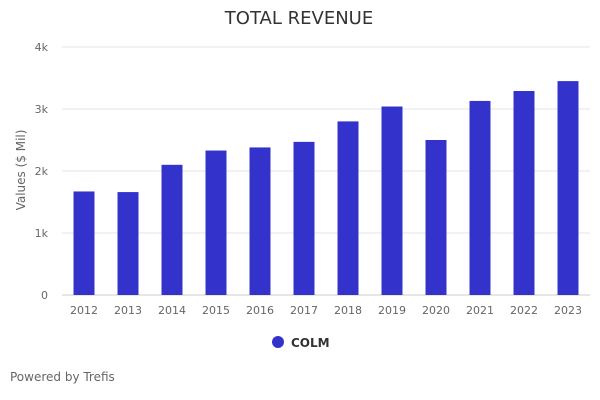 This screenshot has width=600, height=400. Describe the element at coordinates (436, 217) in the screenshot. I see `bar-2020` at that location.